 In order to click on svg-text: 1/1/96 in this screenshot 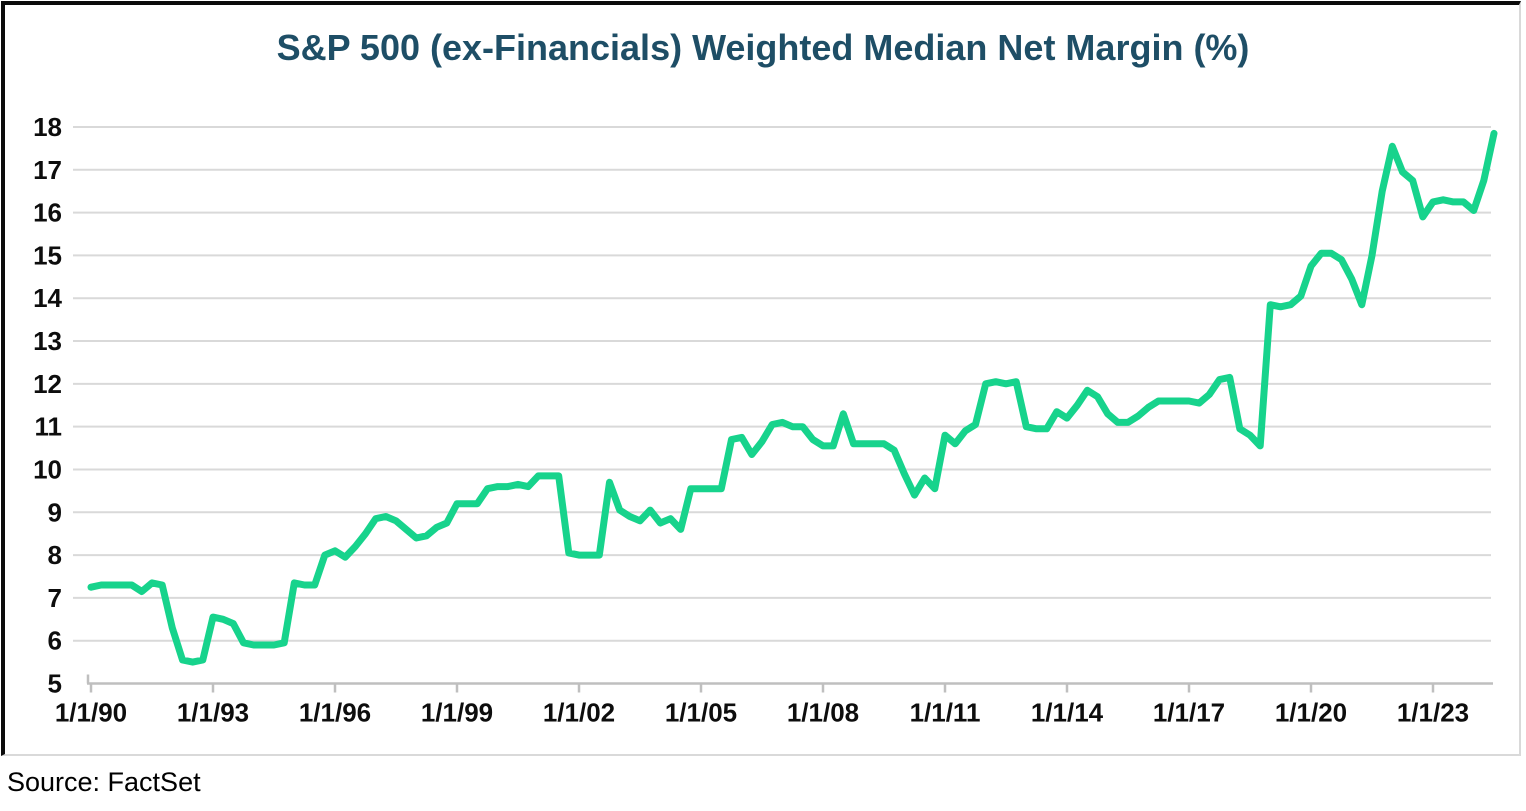, I will do `click(335, 713)`.